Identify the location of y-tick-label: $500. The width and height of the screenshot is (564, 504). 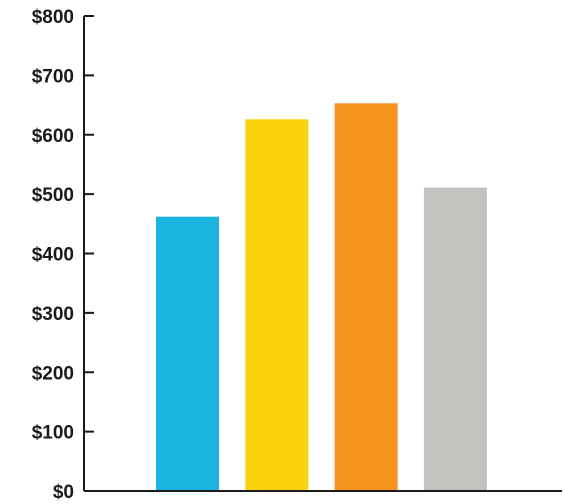
(53, 195).